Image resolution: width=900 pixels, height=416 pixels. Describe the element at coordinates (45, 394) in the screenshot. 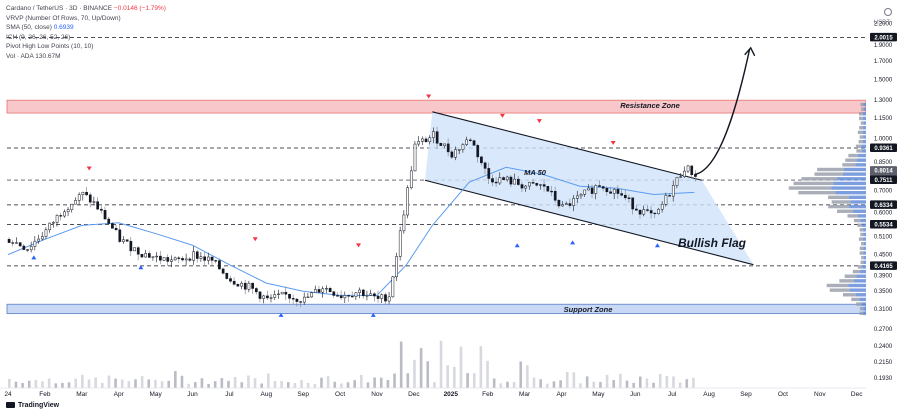

I see `x-tick-label: Feb` at that location.